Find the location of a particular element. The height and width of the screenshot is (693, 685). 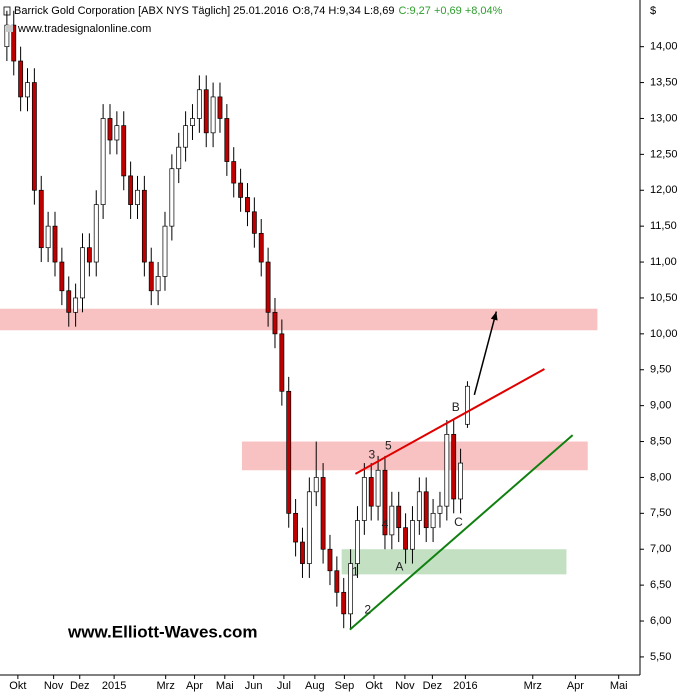

ohlc-label: O:8,74 H:9,34 L:8,69 is located at coordinates (343, 11).